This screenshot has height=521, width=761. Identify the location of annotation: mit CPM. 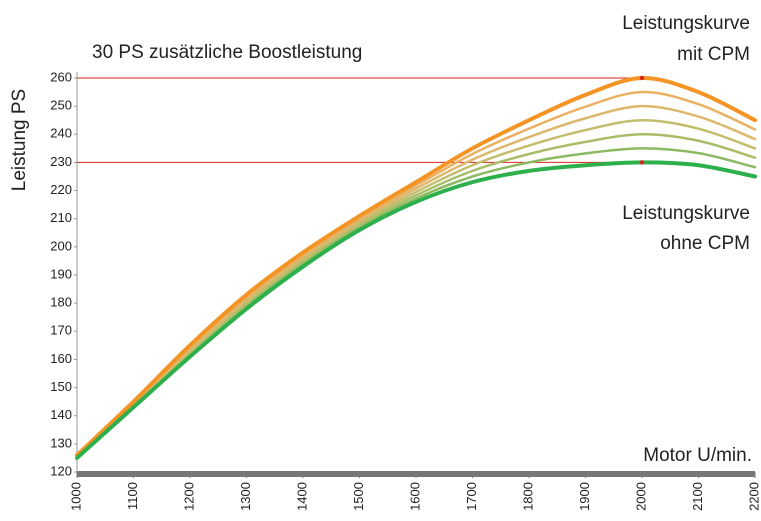
(713, 54).